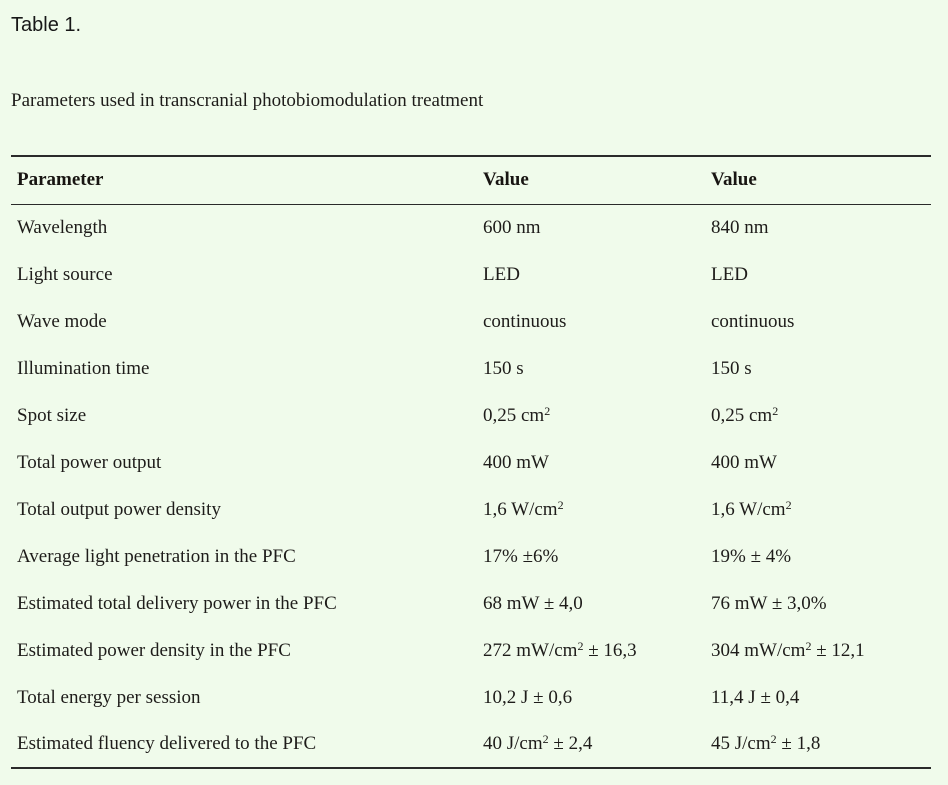  I want to click on header-cell-parameter: Parameter, so click(60, 180).